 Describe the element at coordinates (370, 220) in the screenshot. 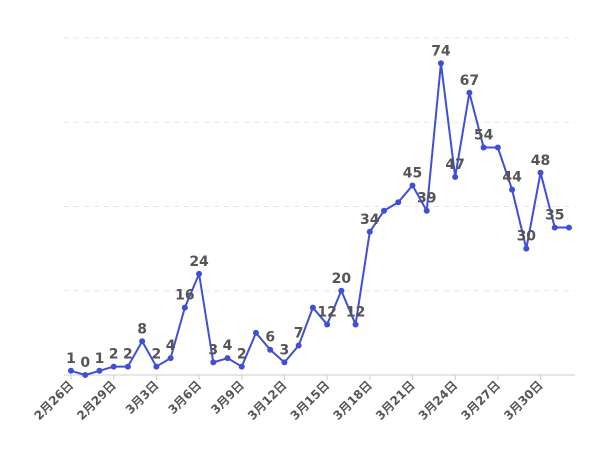

I see `data-label: 34` at that location.